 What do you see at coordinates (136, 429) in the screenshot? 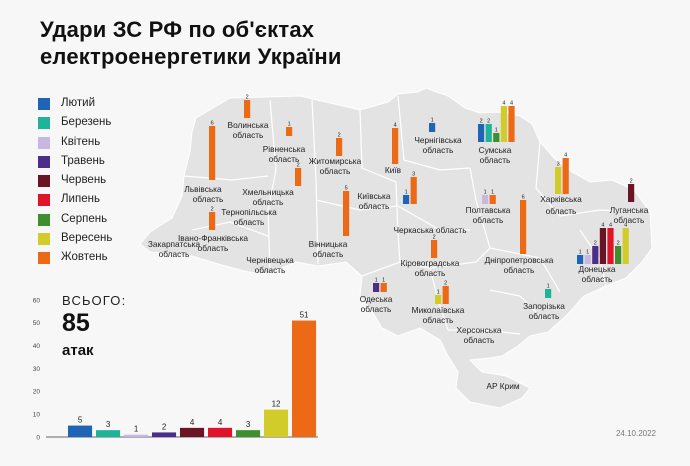
I see `bar-value-label: 1` at bounding box center [136, 429].